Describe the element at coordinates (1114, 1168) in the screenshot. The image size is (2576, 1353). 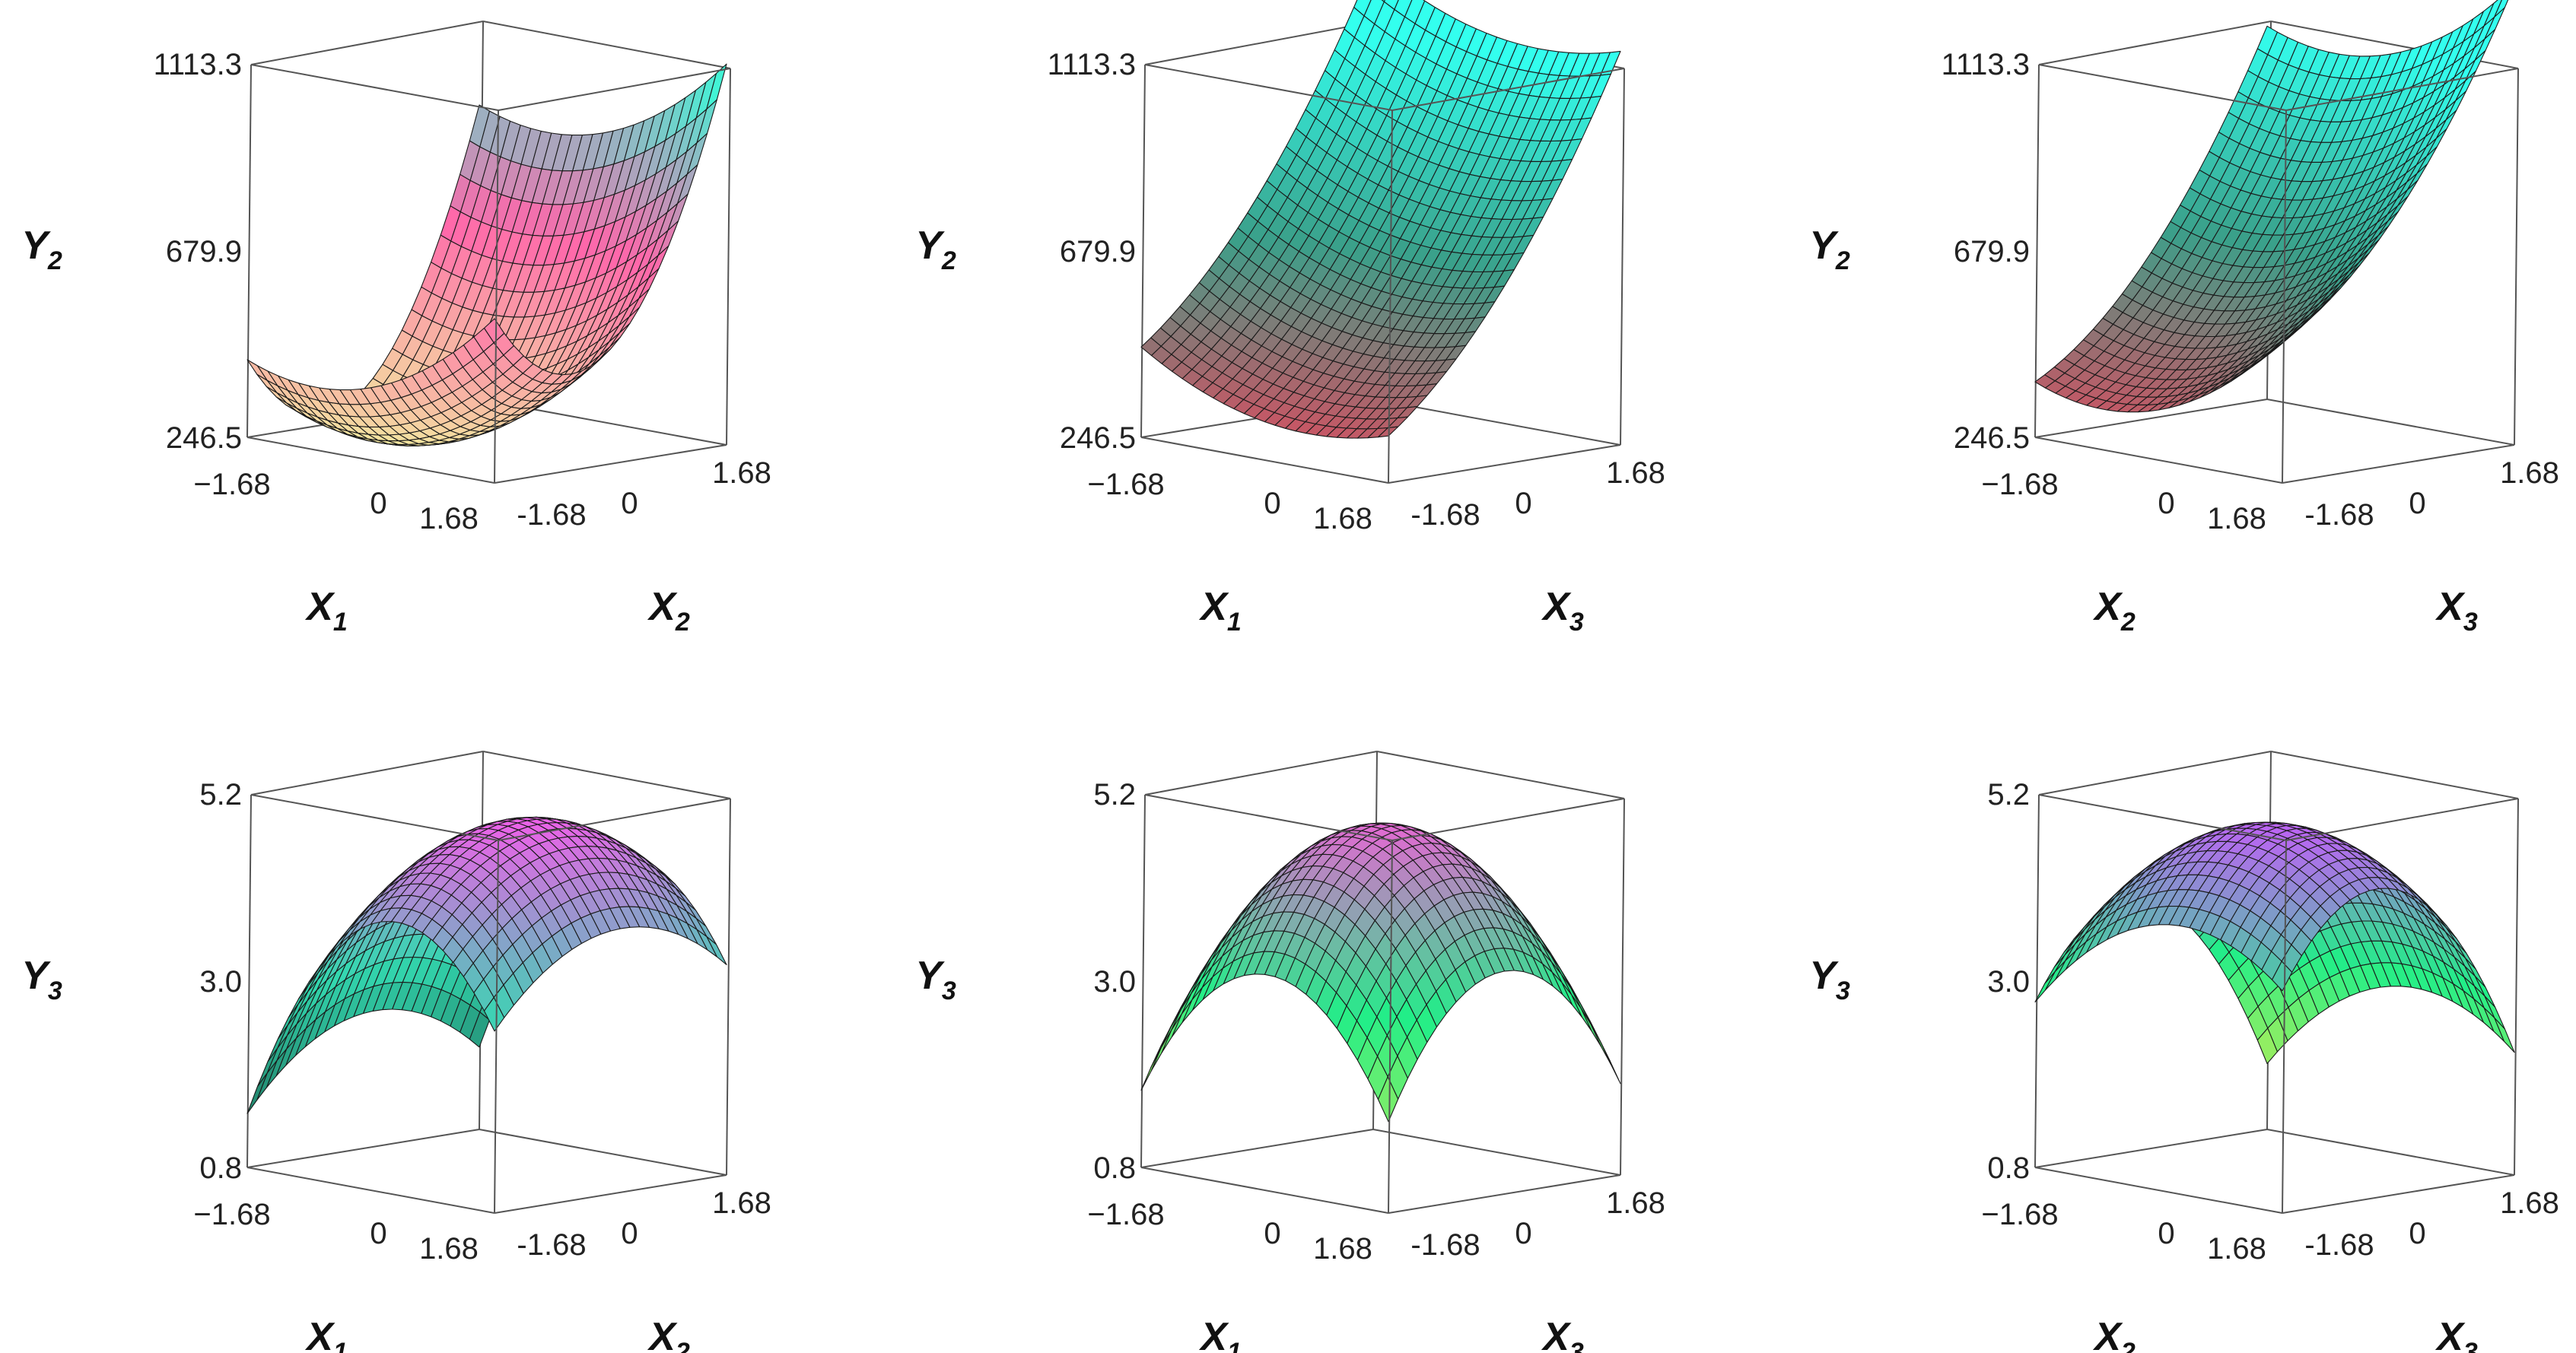
I see `z-tick-label: 0.8` at that location.